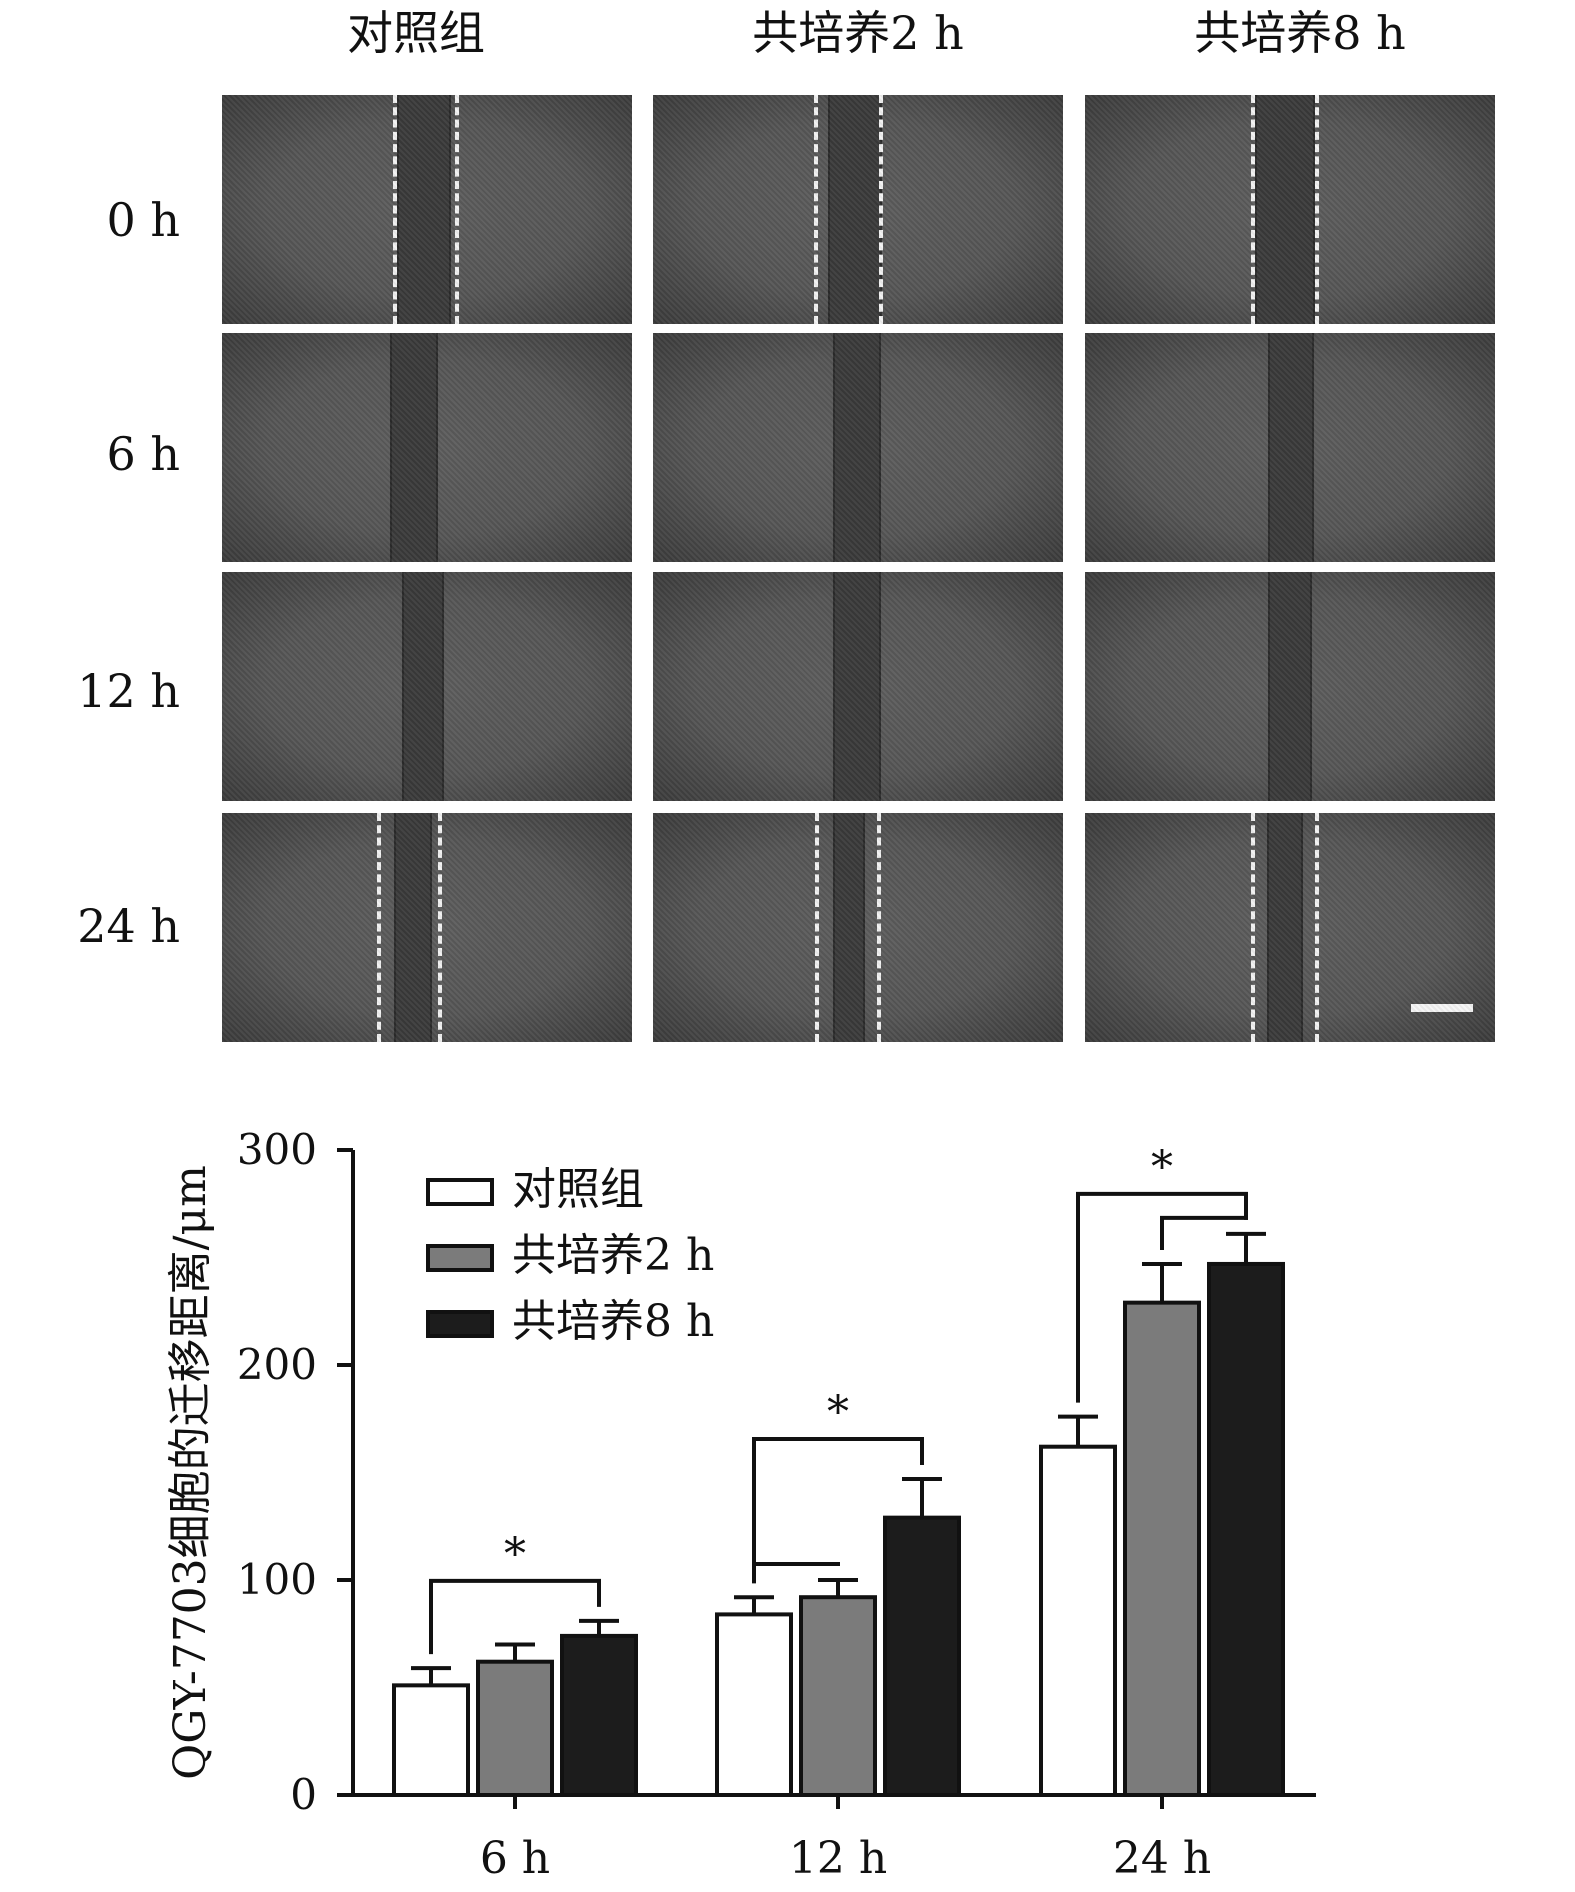 This screenshot has width=1575, height=1892. I want to click on micrograph-coculture8h-0h, so click(1290, 209).